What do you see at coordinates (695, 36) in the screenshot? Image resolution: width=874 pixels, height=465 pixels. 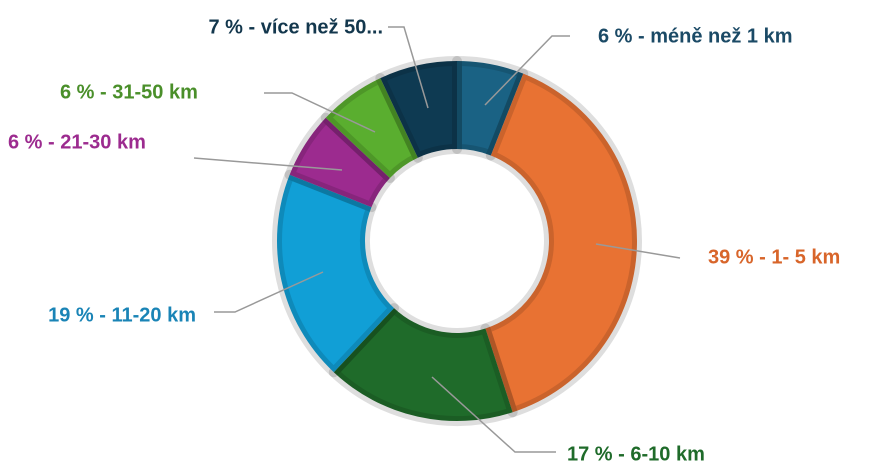 I see `data-label: 6 % - méně než 1 km` at bounding box center [695, 36].